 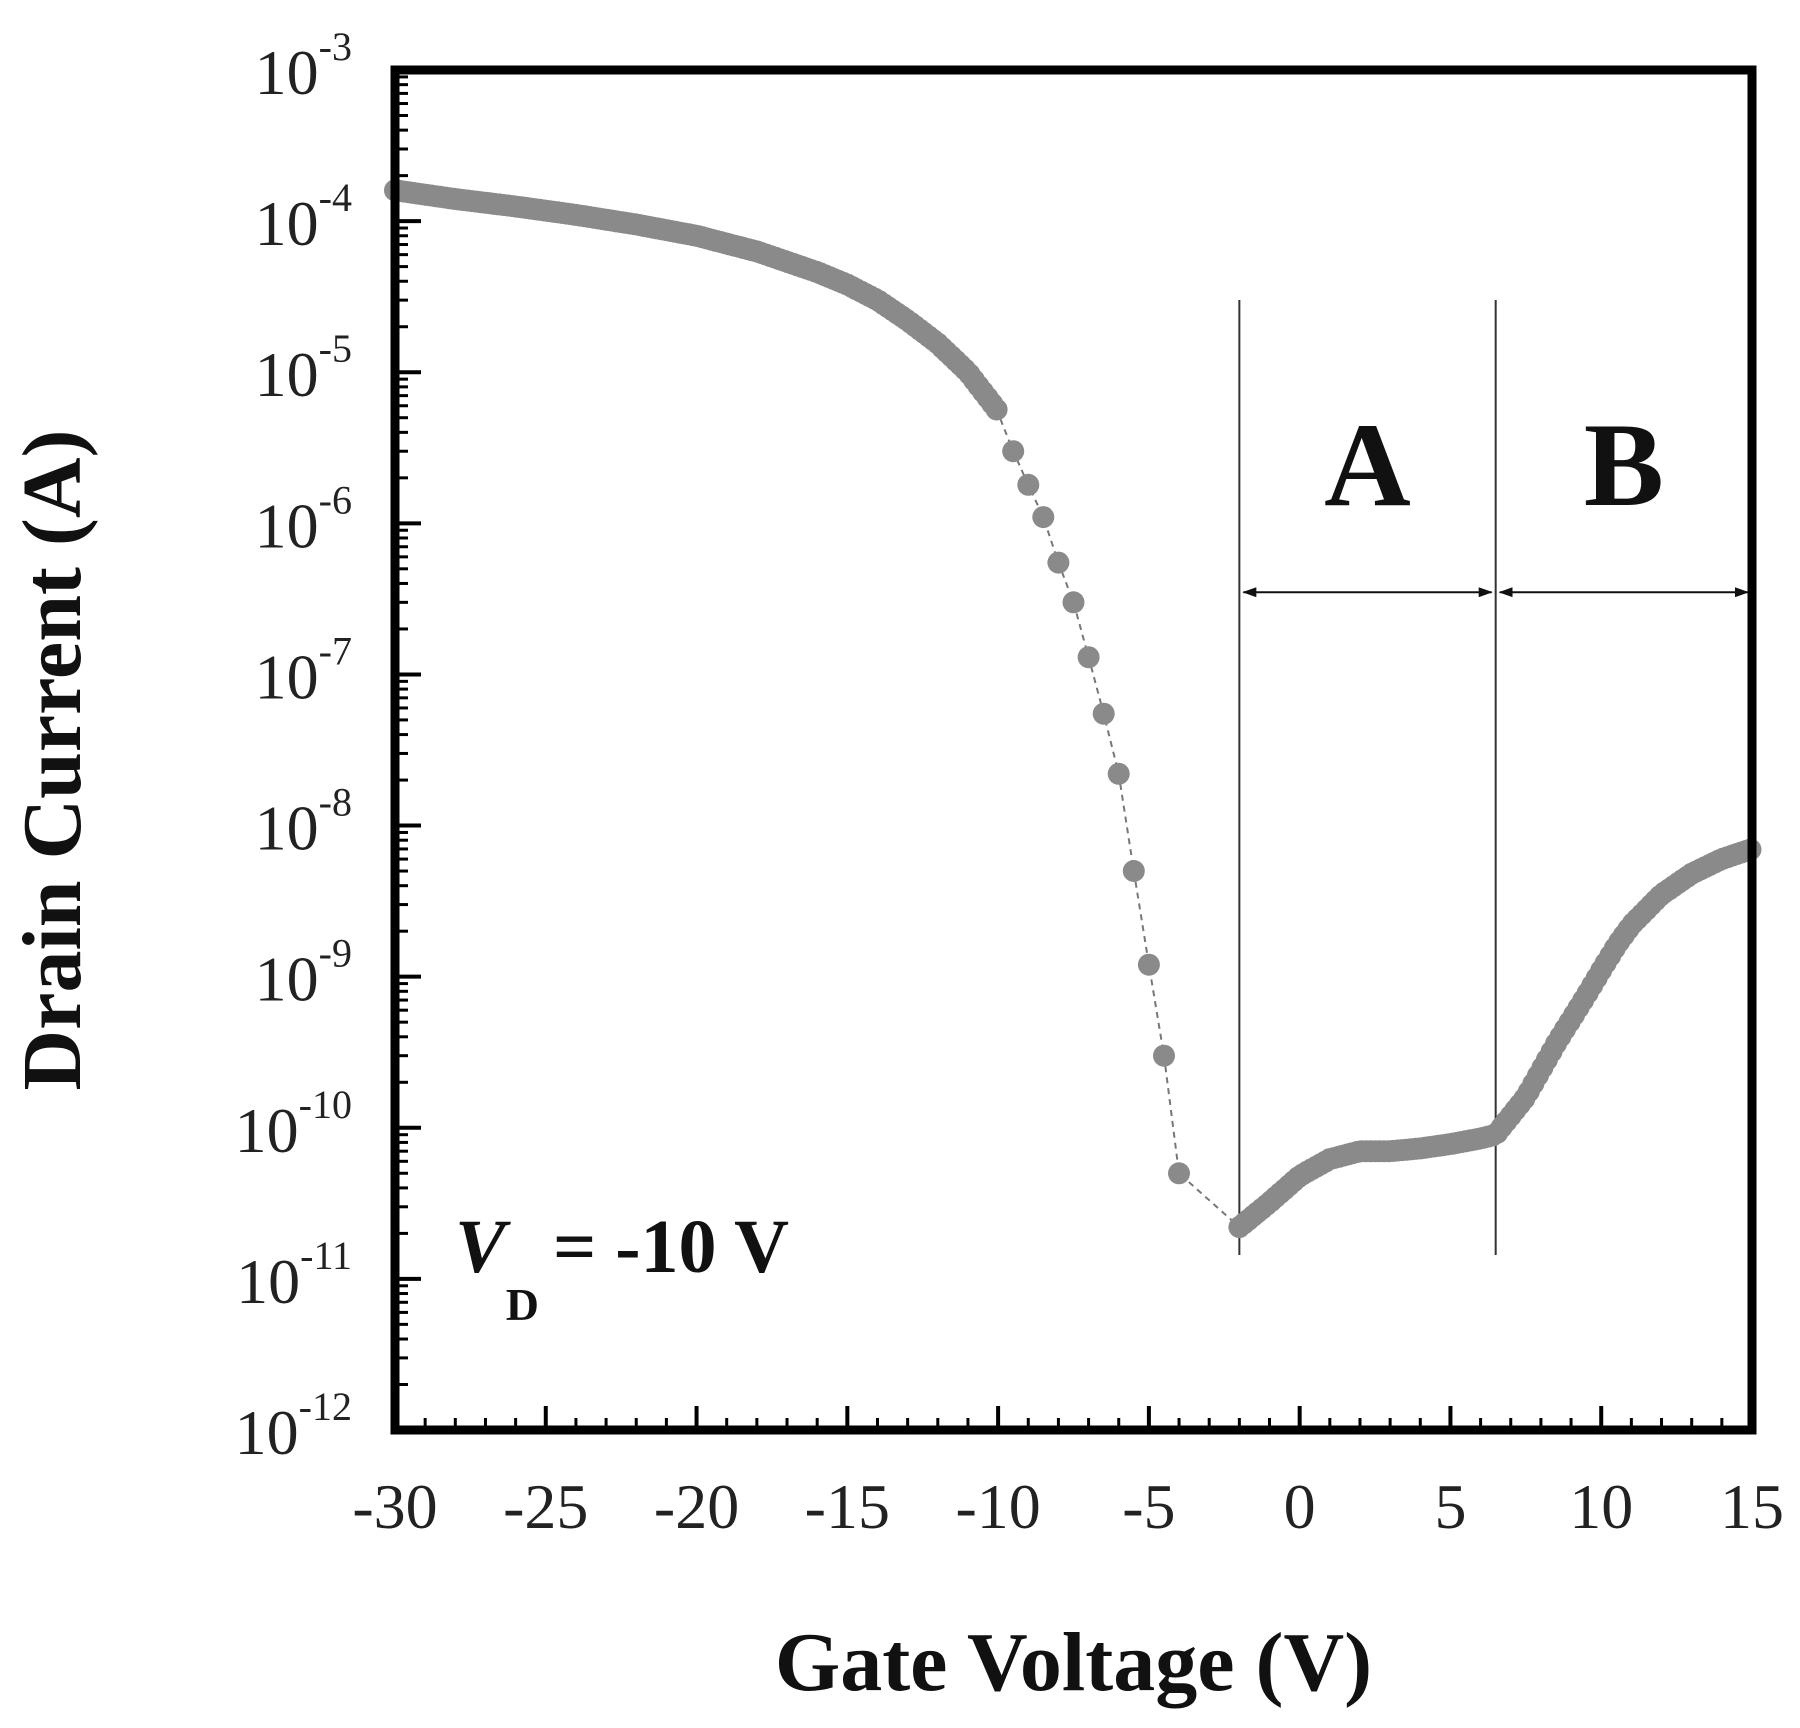 What do you see at coordinates (1148, 1506) in the screenshot?
I see `x-tick-label: -5` at bounding box center [1148, 1506].